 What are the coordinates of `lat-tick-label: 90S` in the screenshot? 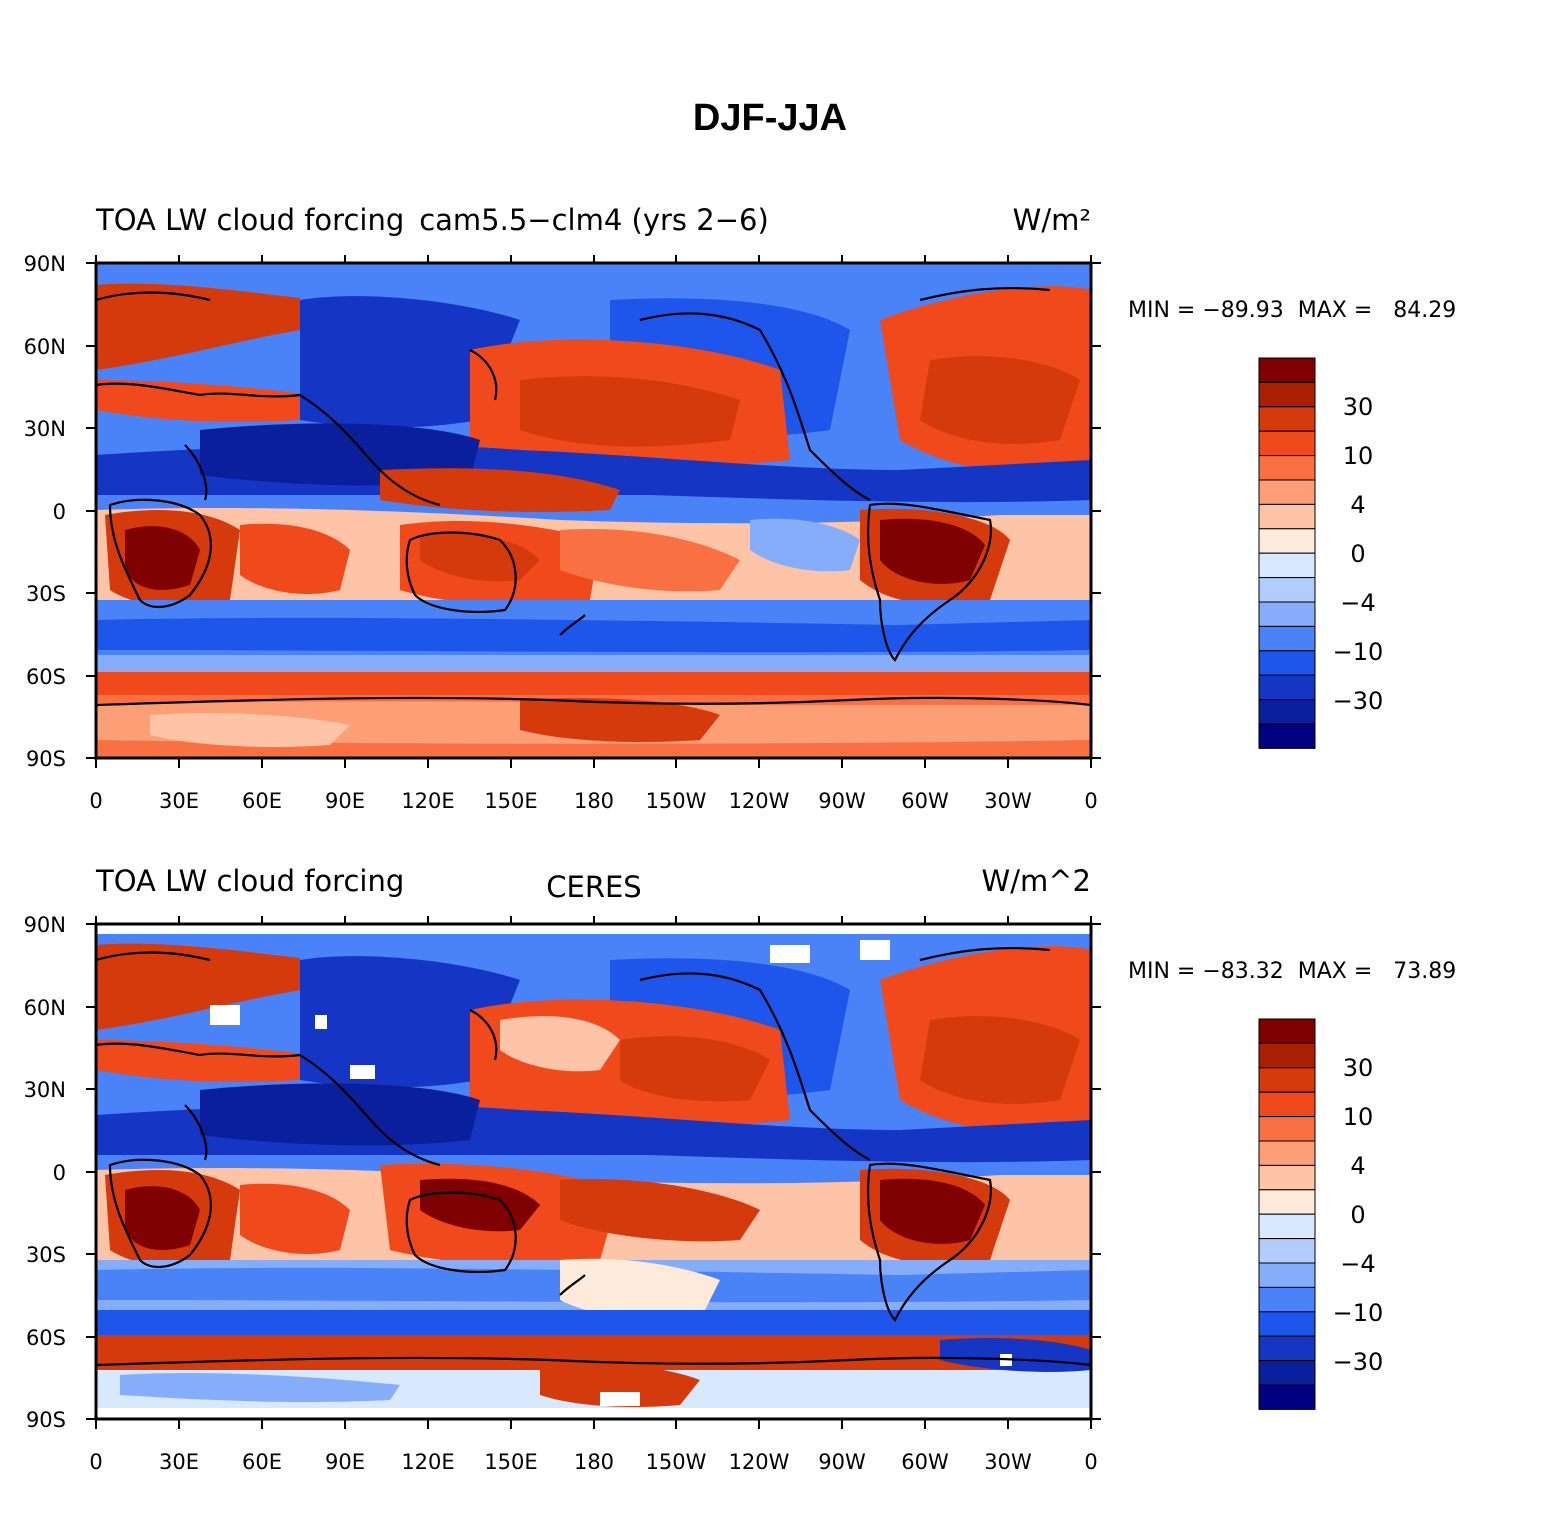 It's located at (46, 1420).